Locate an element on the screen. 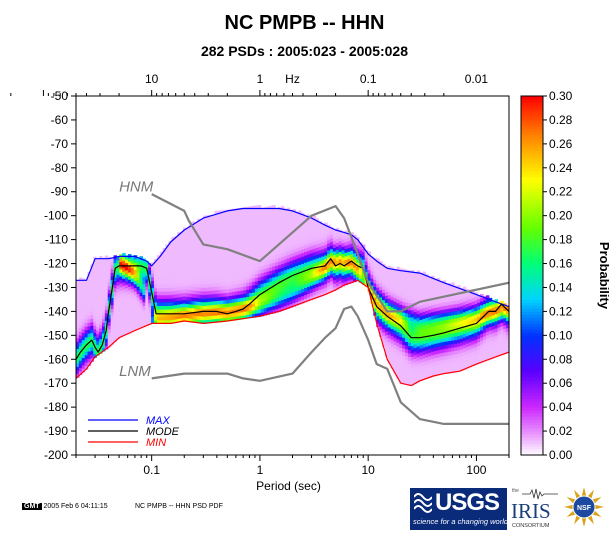 The height and width of the screenshot is (534, 609). top-tick-label: 0.1 is located at coordinates (368, 79).